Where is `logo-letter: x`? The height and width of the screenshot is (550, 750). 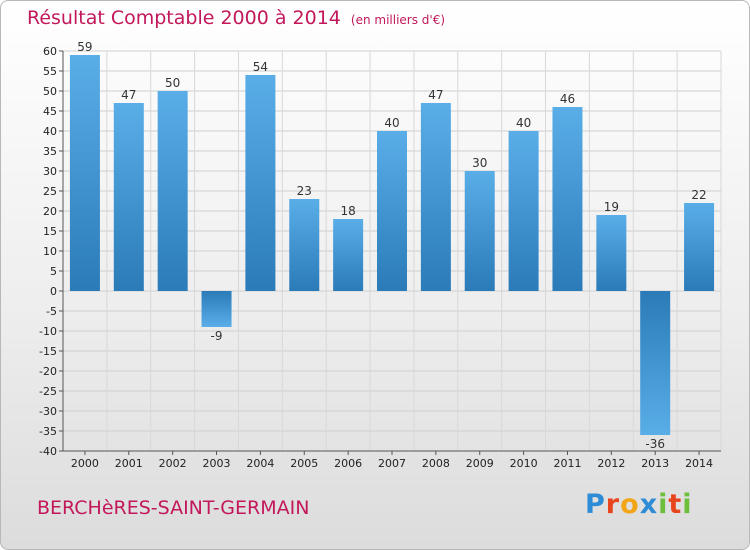
logo-letter: x is located at coordinates (649, 504).